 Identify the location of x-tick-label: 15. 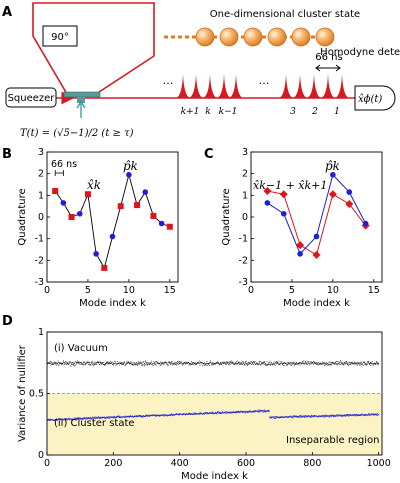
(170, 290).